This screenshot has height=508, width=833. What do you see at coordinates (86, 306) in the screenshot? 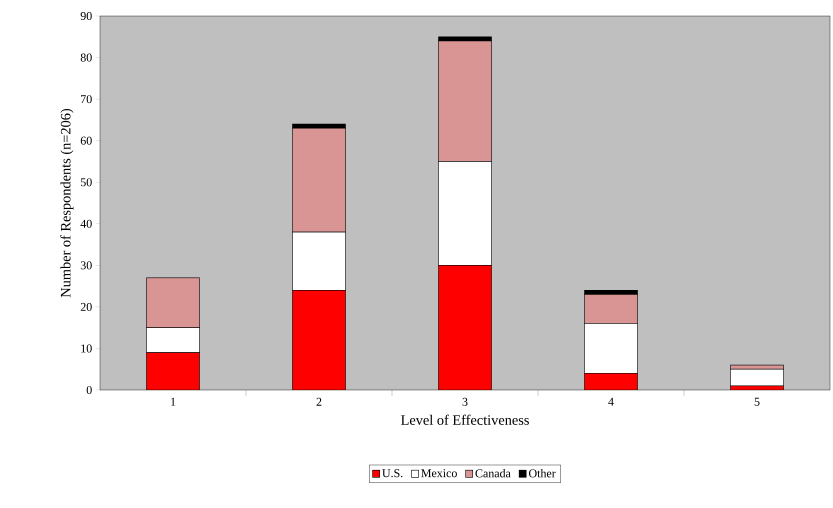
I see `y-tick-label: 20` at bounding box center [86, 306].